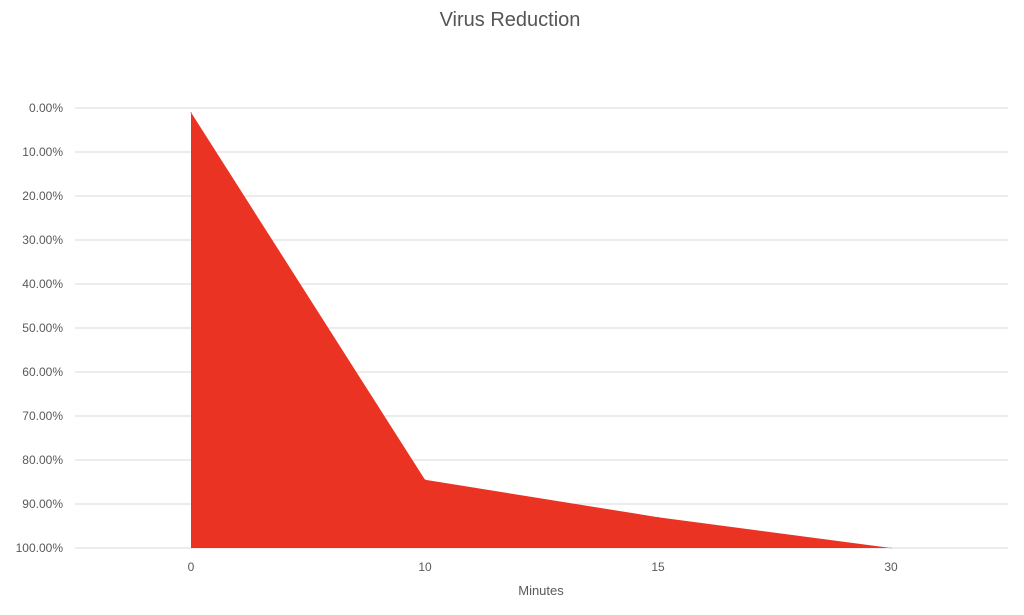  What do you see at coordinates (42, 240) in the screenshot?
I see `y-tick-label: 30.00%` at bounding box center [42, 240].